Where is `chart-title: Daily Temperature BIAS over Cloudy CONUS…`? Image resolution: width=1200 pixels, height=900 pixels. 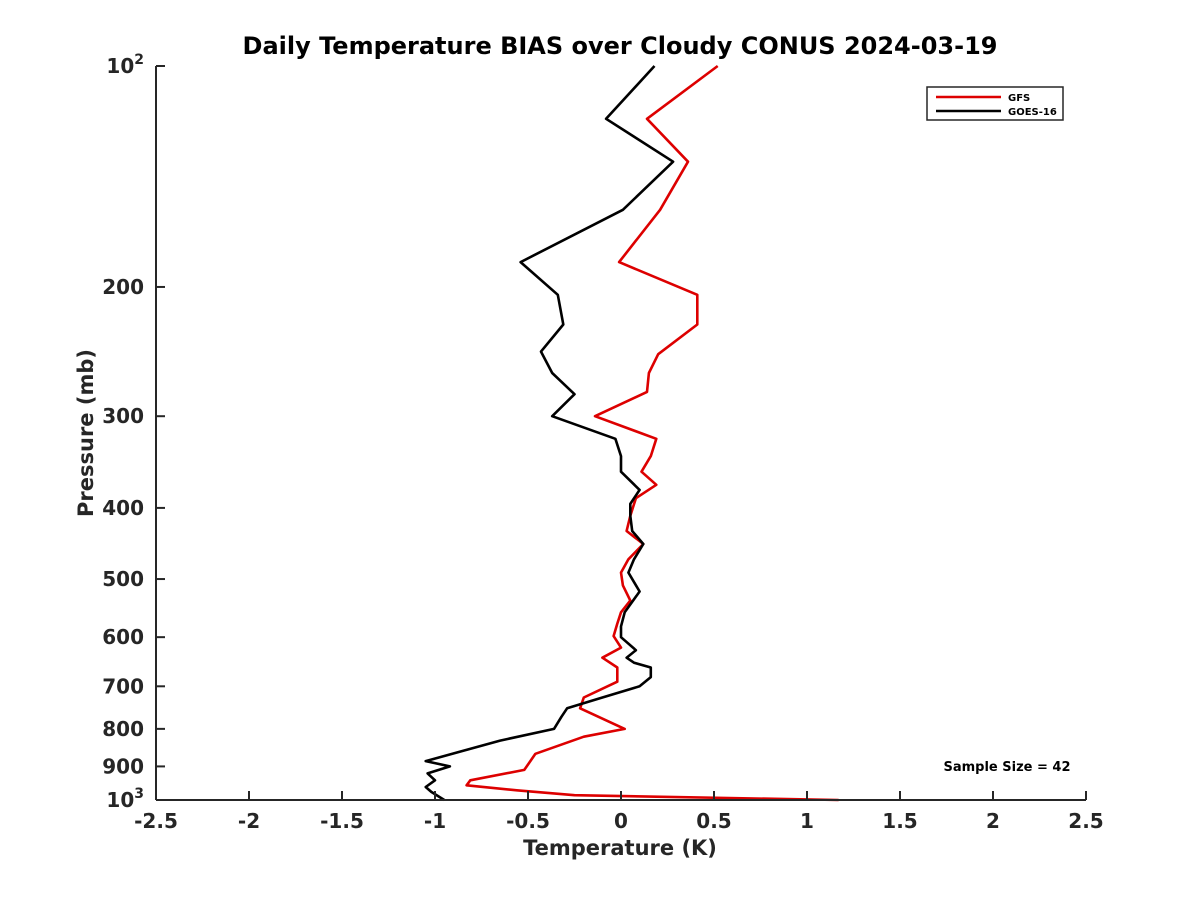
chart-title: Daily Temperature BIAS over Cloudy CONUS… is located at coordinates (620, 46).